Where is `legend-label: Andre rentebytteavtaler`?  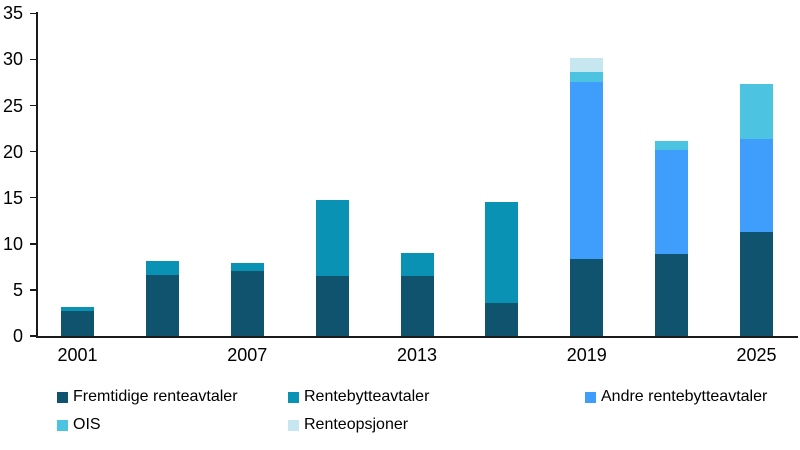
legend-label: Andre rentebytteavtaler is located at coordinates (684, 396).